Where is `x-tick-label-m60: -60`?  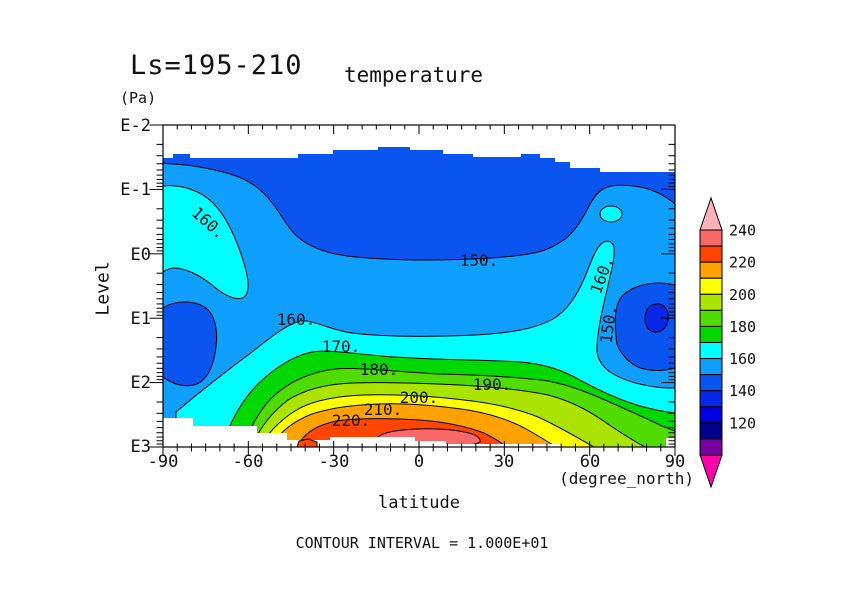 x-tick-label-m60: -60 is located at coordinates (248, 462).